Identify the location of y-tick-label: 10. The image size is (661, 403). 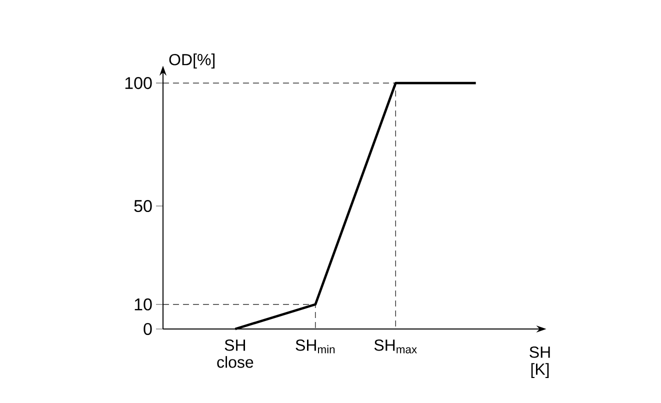
(143, 304).